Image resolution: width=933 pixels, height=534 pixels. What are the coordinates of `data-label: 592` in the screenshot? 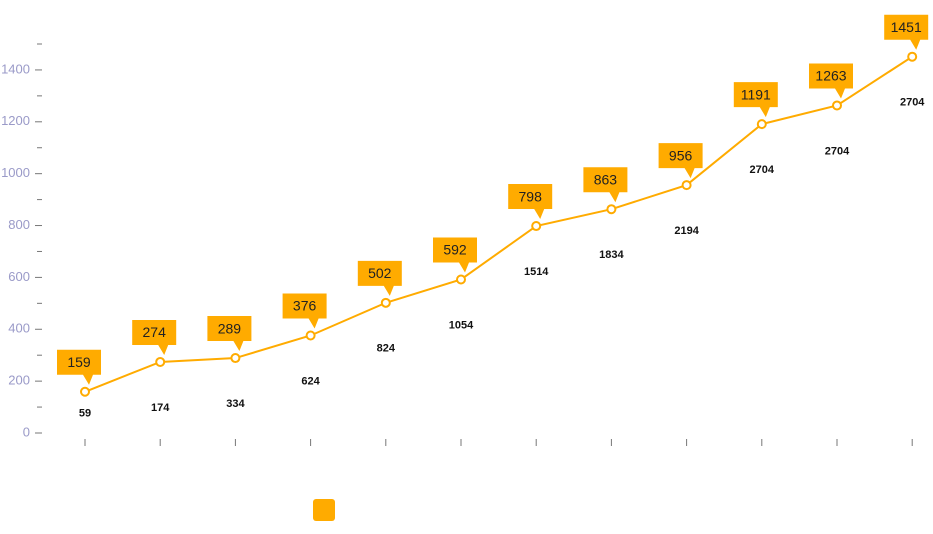 It's located at (455, 250).